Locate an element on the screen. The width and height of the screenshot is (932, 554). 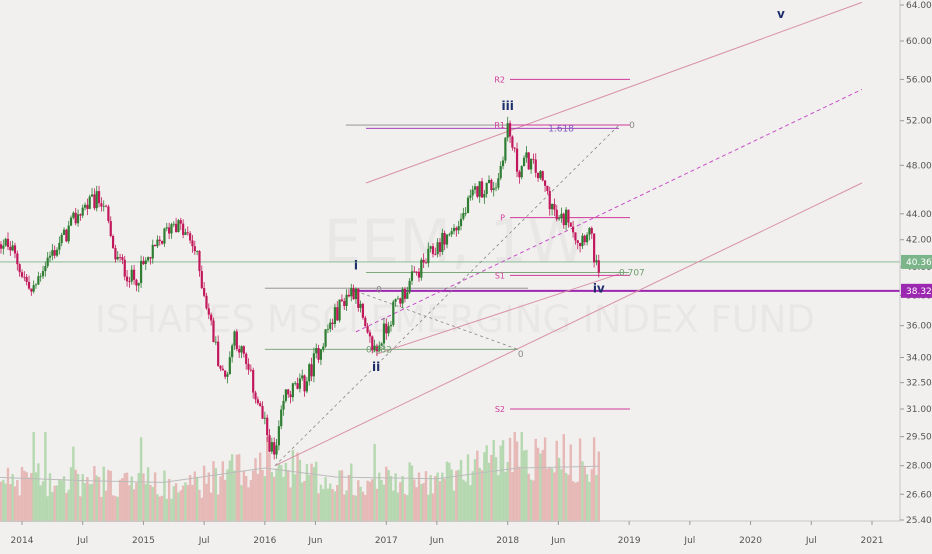
fib-zero-label: 0 is located at coordinates (632, 126).